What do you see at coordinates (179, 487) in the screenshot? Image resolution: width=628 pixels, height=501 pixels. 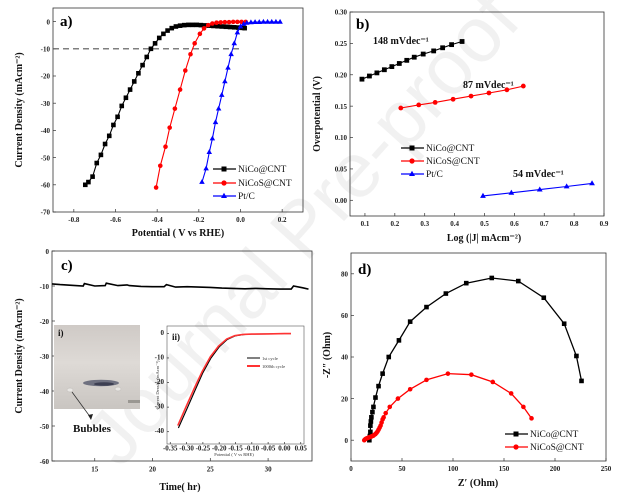 I see `panel-c-xlabel: Time( hr)` at bounding box center [179, 487].